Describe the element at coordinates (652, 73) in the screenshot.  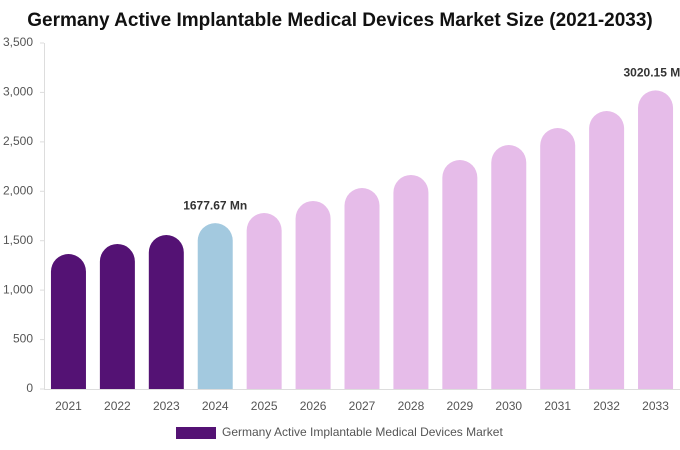
I see `value-label: 3020.15 Mn` at that location.